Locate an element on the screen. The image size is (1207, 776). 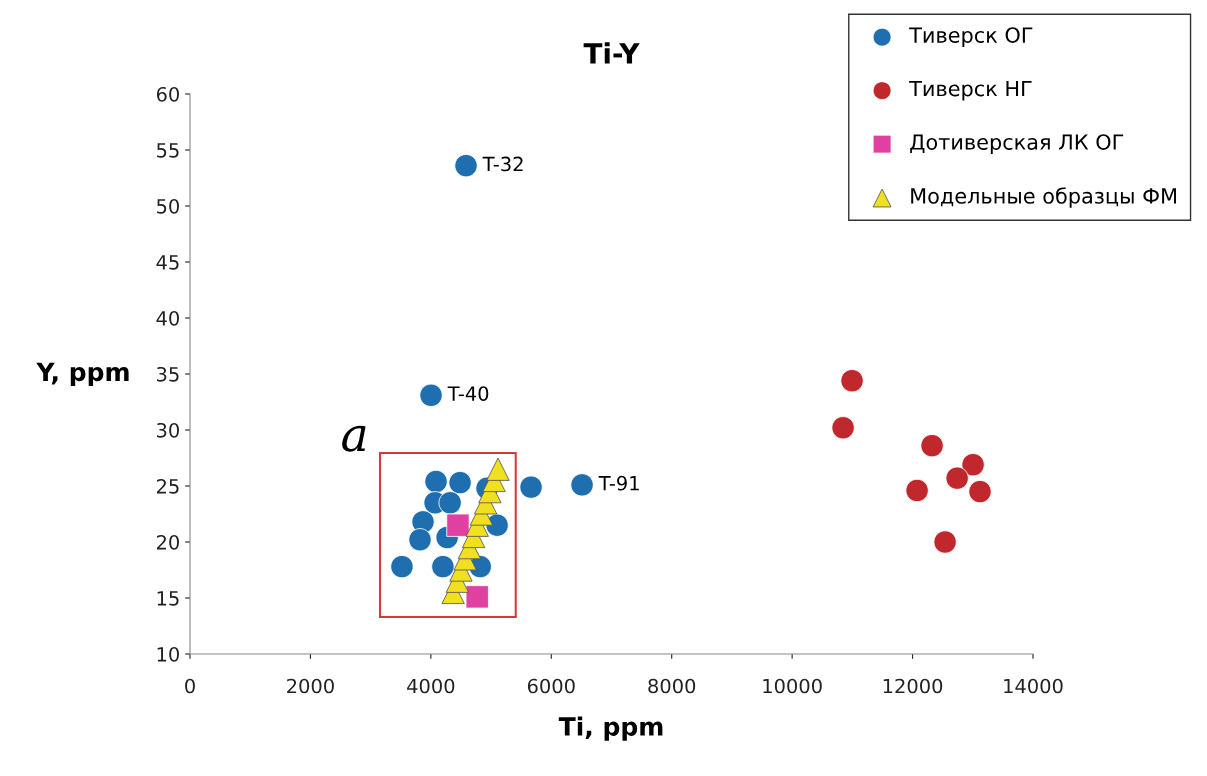
y-tick-label: 30 is located at coordinates (168, 430).